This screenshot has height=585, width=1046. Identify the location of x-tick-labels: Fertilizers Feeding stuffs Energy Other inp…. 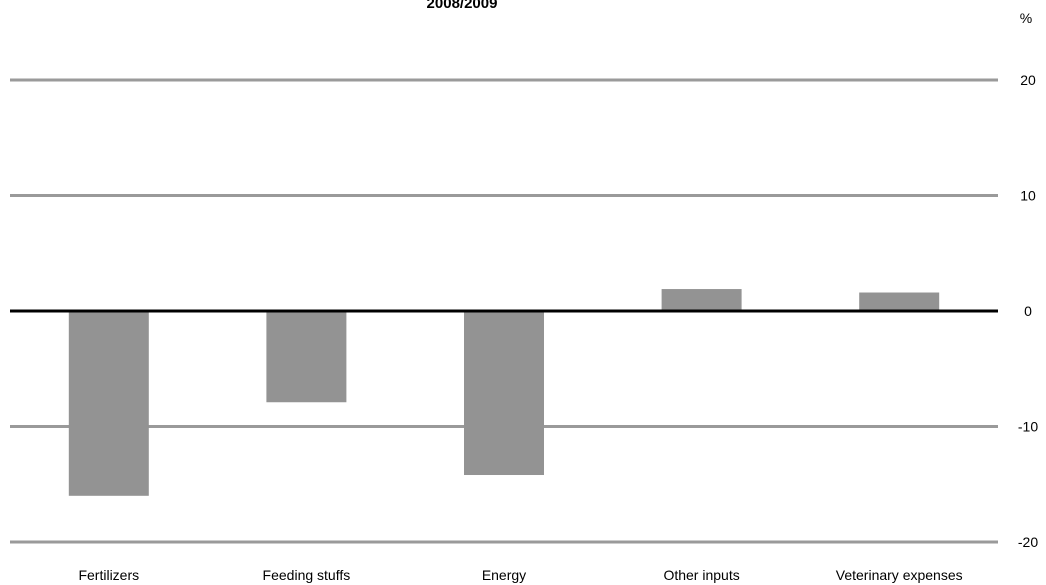
(520, 575).